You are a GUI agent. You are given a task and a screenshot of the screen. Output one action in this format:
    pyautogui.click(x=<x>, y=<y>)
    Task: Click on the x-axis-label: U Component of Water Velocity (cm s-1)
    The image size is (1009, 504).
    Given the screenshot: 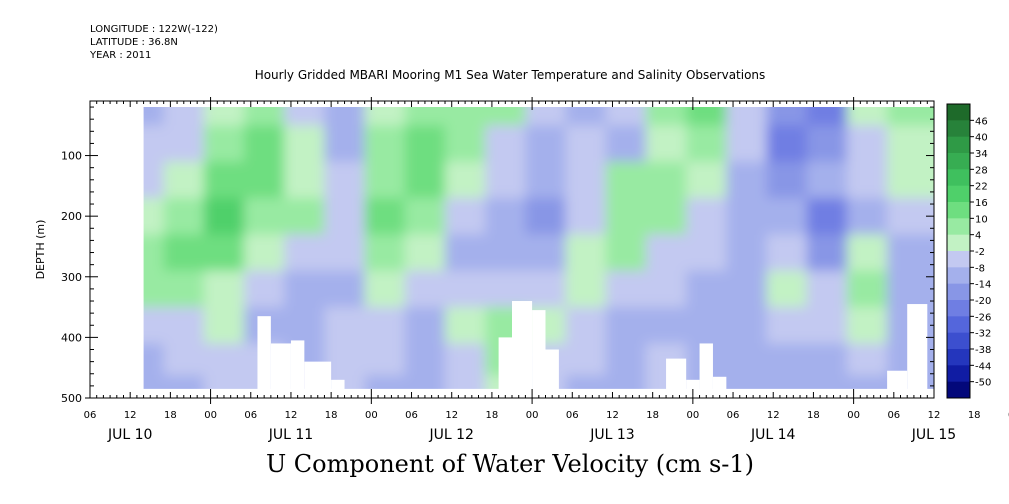 What is the action you would take?
    pyautogui.click(x=510, y=464)
    